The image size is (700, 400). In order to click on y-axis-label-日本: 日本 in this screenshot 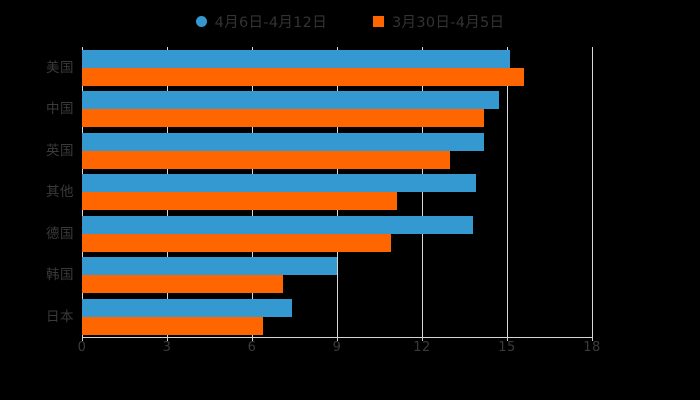, I will do `click(60, 316)`.